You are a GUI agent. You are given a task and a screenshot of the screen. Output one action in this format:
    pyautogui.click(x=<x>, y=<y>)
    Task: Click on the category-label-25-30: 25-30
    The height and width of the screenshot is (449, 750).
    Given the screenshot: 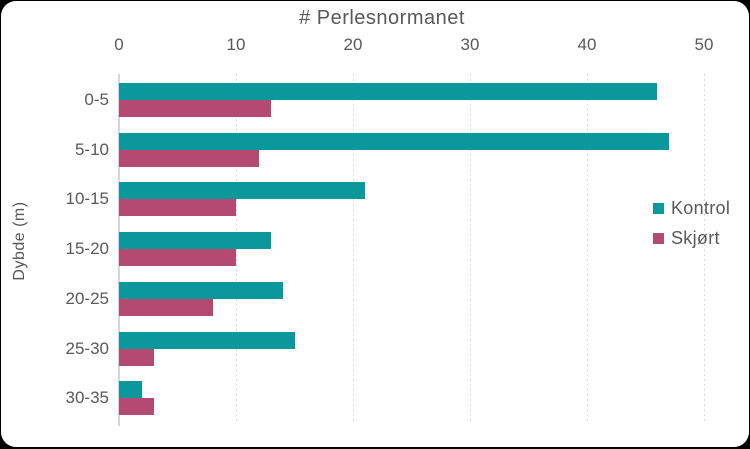 What is the action you would take?
    pyautogui.click(x=70, y=349)
    